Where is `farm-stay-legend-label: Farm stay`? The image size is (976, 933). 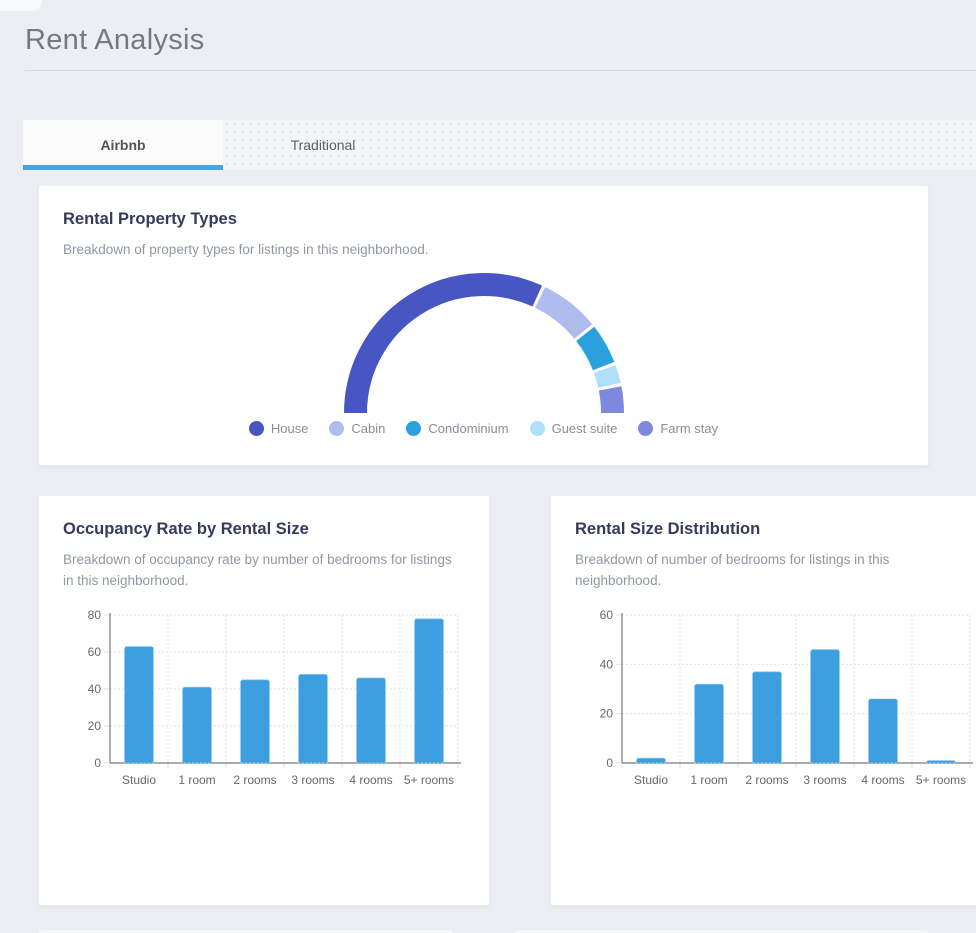 farm-stay-legend-label: Farm stay is located at coordinates (689, 428).